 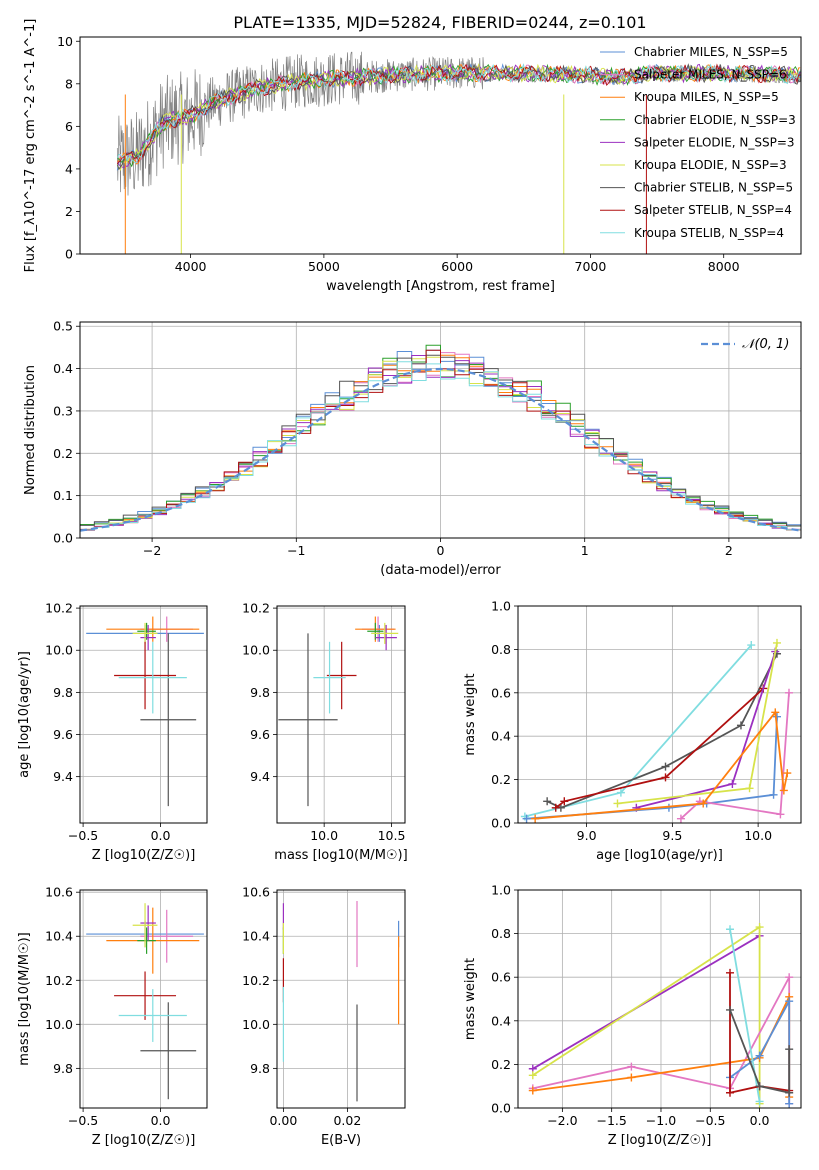 What do you see at coordinates (724, 266) in the screenshot?
I see `x-tick-label: 8000` at bounding box center [724, 266].